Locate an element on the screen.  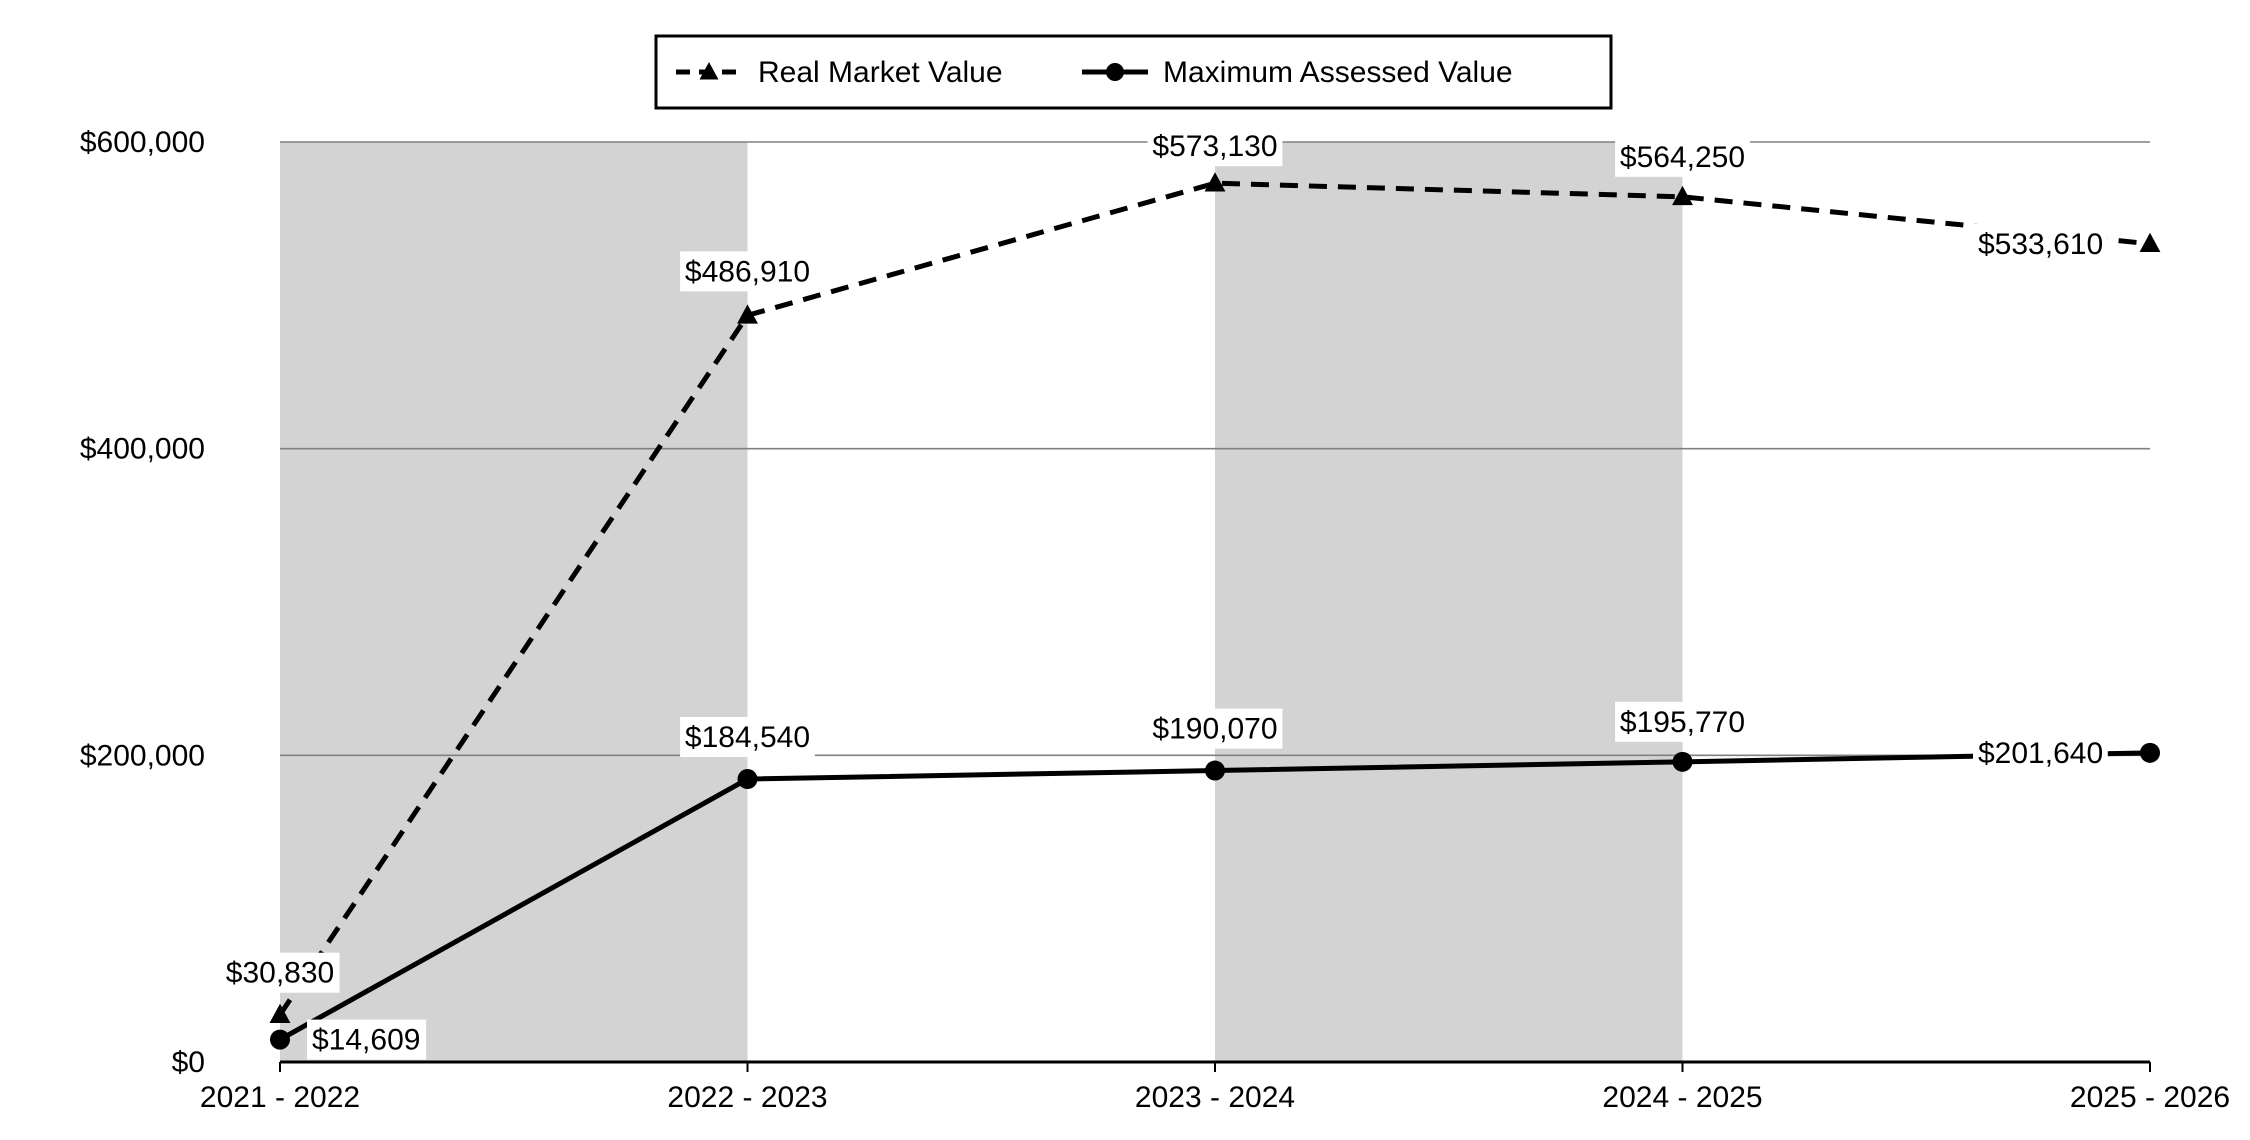
data-label-1-0: $14,609 is located at coordinates (366, 1040).